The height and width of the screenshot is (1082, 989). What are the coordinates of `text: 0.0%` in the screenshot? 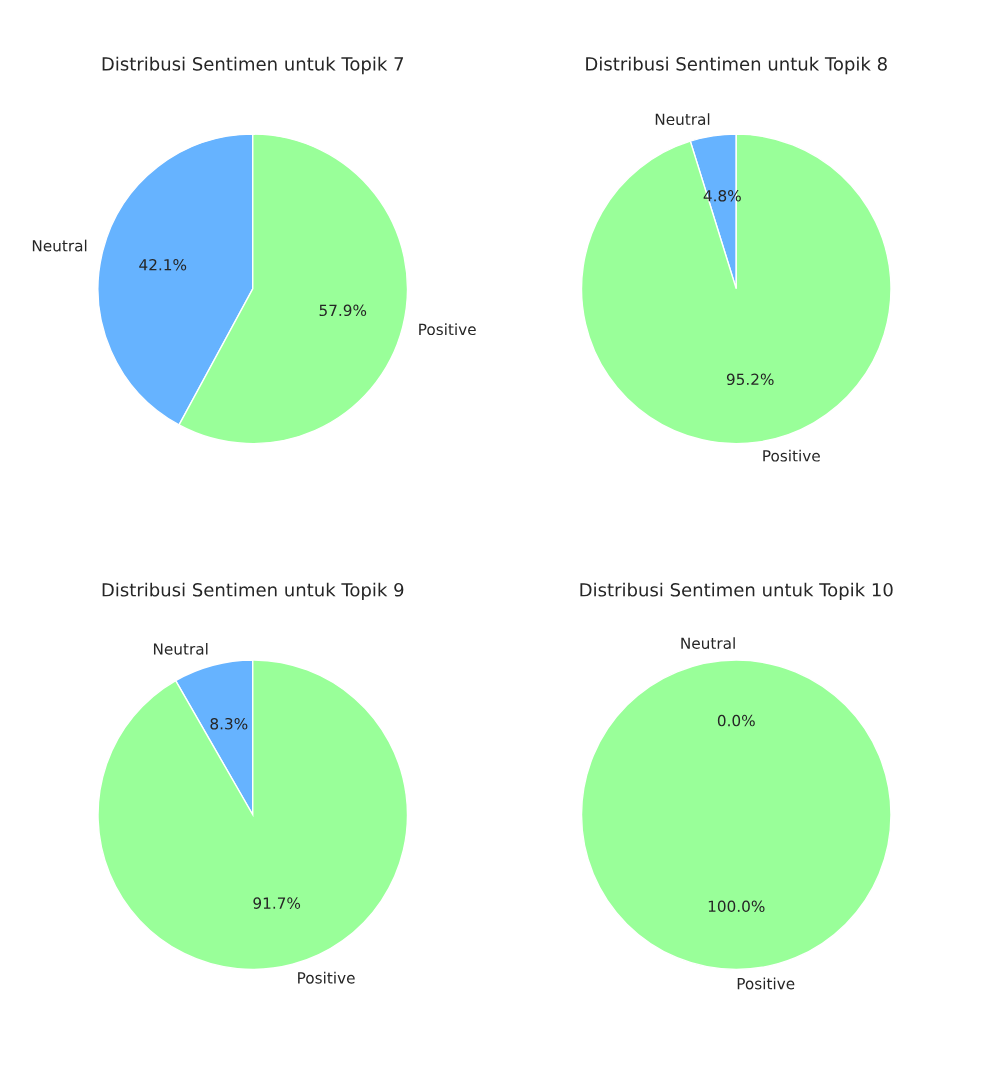 It's located at (736, 720).